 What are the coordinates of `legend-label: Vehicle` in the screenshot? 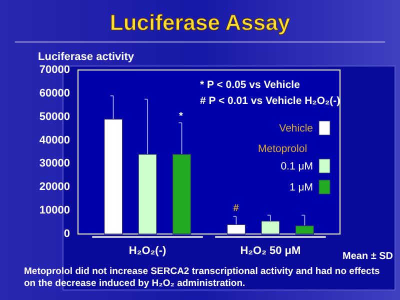 It's located at (296, 128).